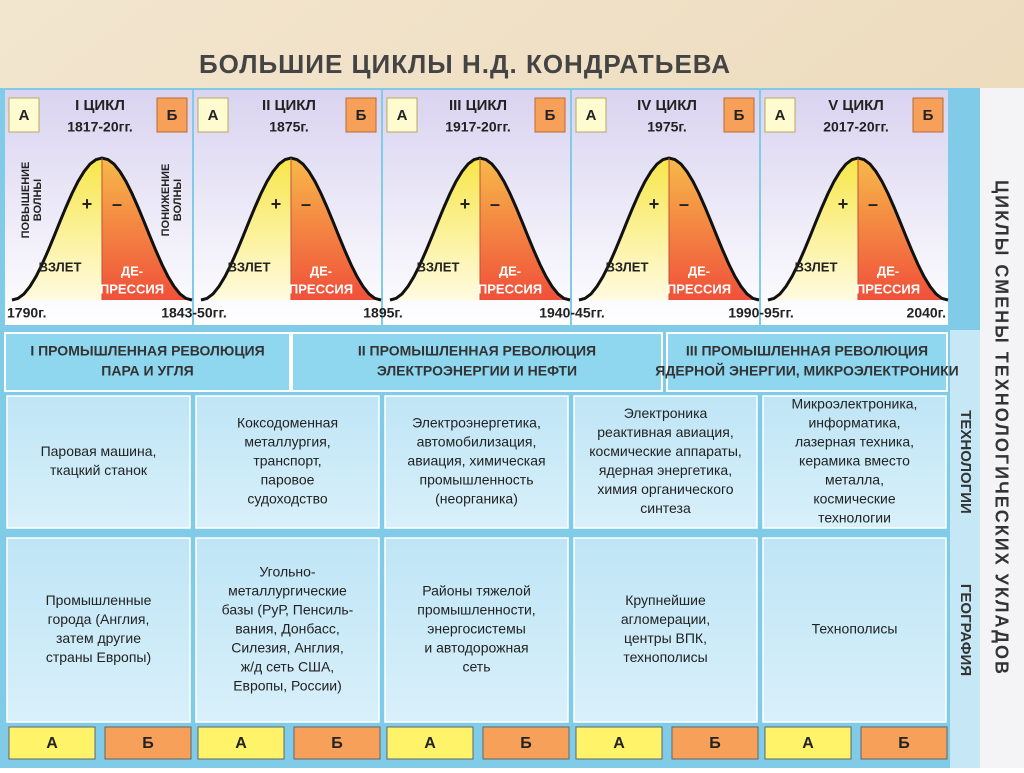 This screenshot has height=773, width=1024. I want to click on cell-text: вания, Донбасс,, so click(287, 629).